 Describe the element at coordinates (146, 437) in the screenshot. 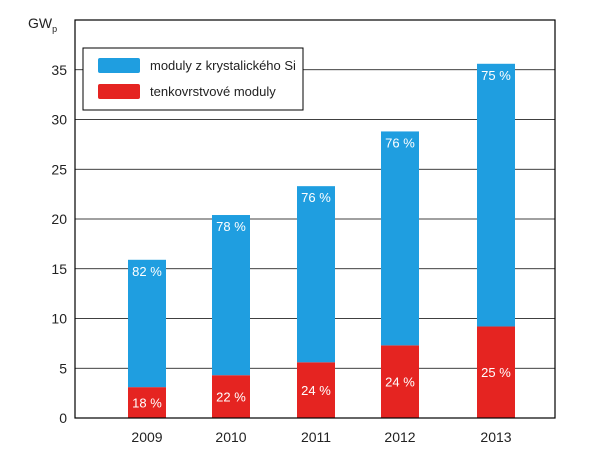

I see `x-tick-label: 2009` at that location.